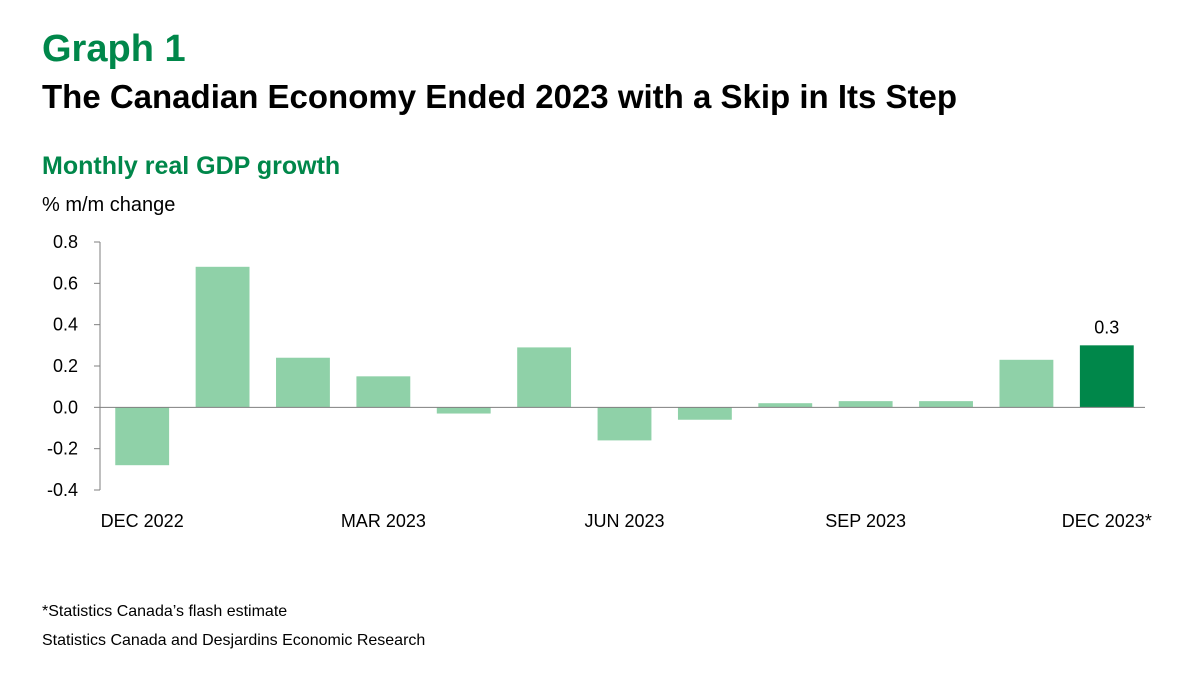  I want to click on y-tick-label: 0.4, so click(65, 325).